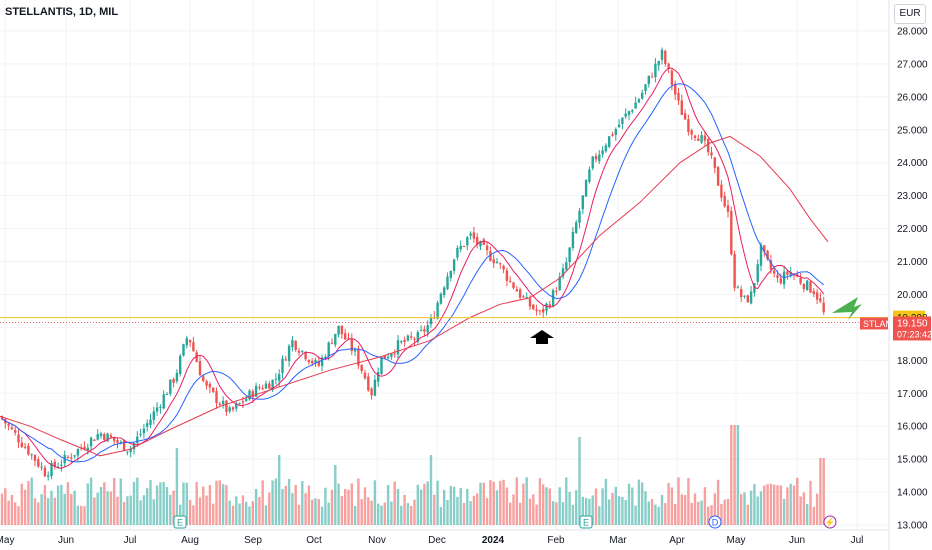 This screenshot has height=550, width=932. What do you see at coordinates (66, 540) in the screenshot?
I see `time-tick-label: Jun` at bounding box center [66, 540].